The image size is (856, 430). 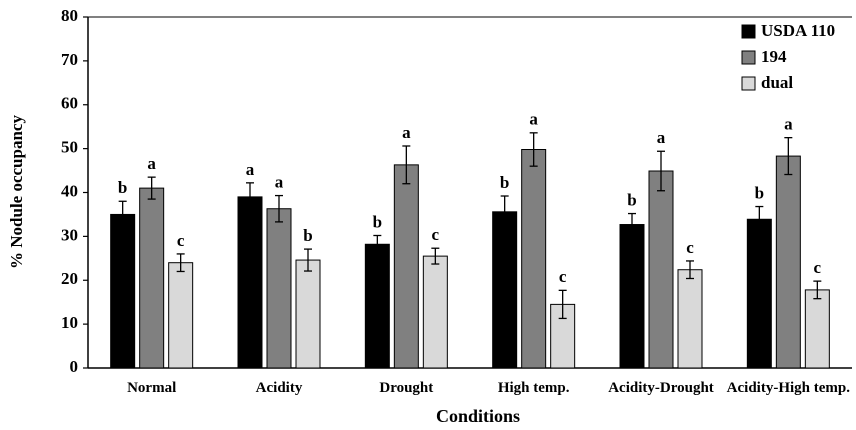 What do you see at coordinates (774, 56) in the screenshot?
I see `legend-label: 194` at bounding box center [774, 56].